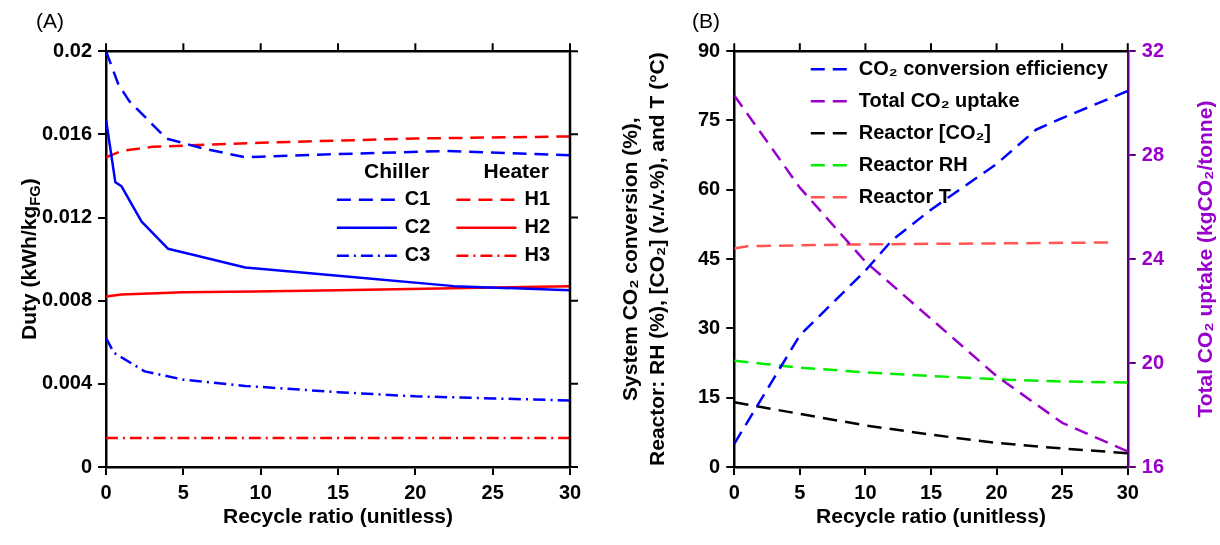  What do you see at coordinates (1153, 257) in the screenshot?
I see `y2-tick-label: 24` at bounding box center [1153, 257].